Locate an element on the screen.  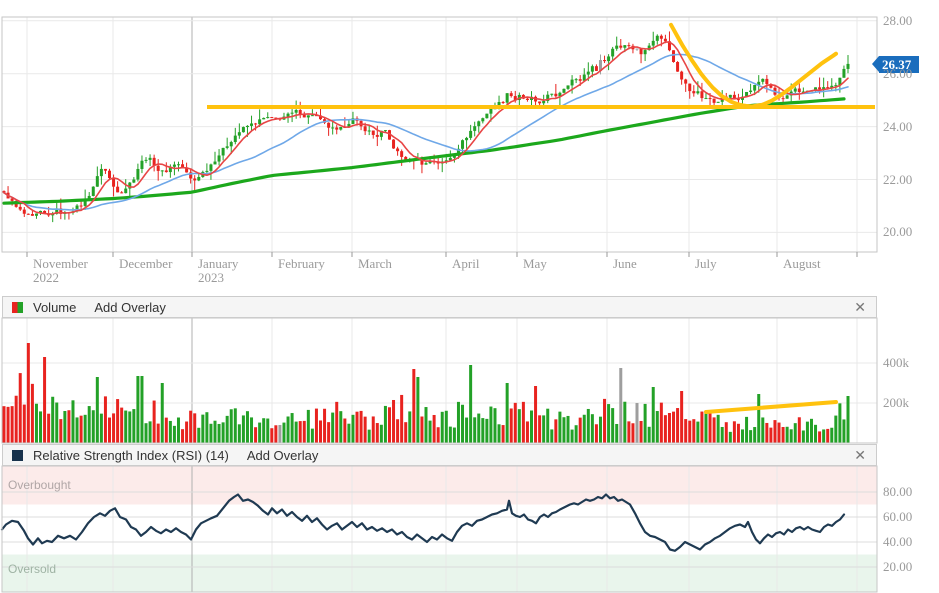
last-price-tag: 26.37 is located at coordinates (895, 64).